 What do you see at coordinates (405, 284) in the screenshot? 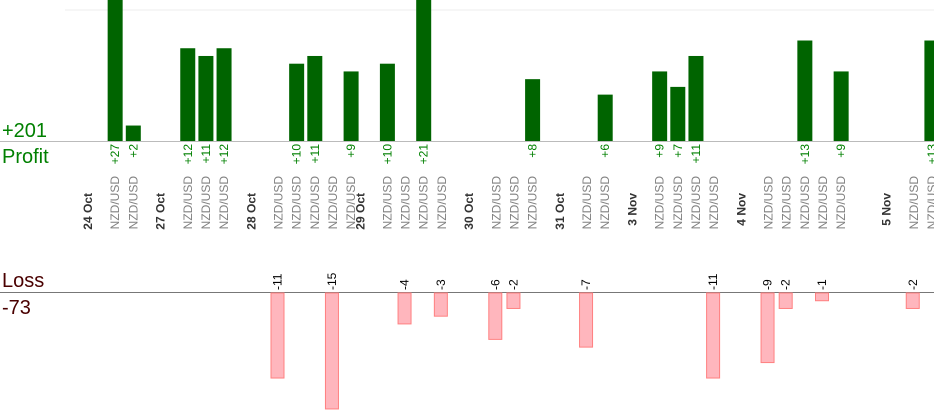
I see `loss-value-label: -4` at bounding box center [405, 284].